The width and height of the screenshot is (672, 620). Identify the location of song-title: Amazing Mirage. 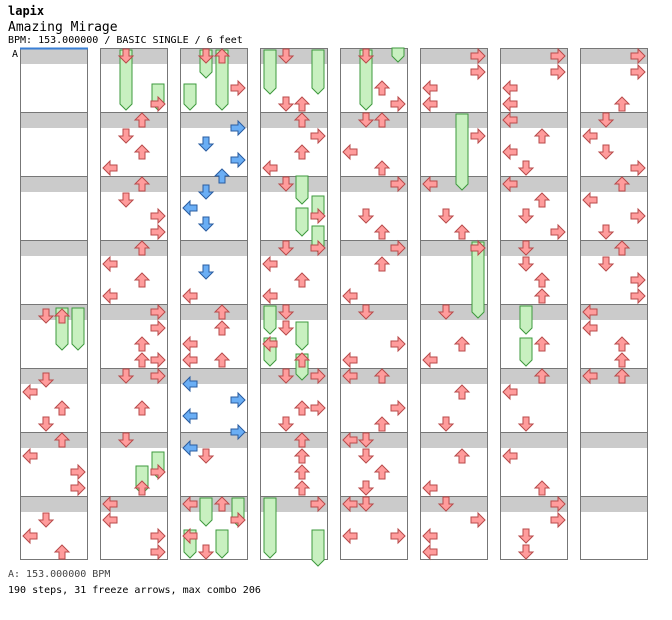
(63, 27).